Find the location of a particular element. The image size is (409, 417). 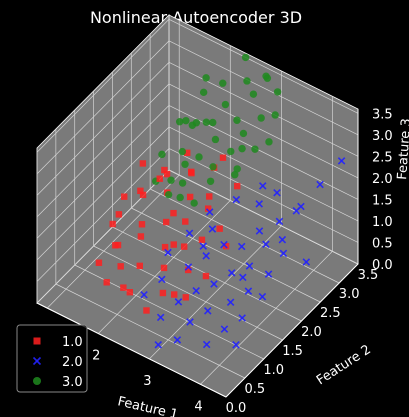

legend-label-1: 1.0 is located at coordinates (72, 342).